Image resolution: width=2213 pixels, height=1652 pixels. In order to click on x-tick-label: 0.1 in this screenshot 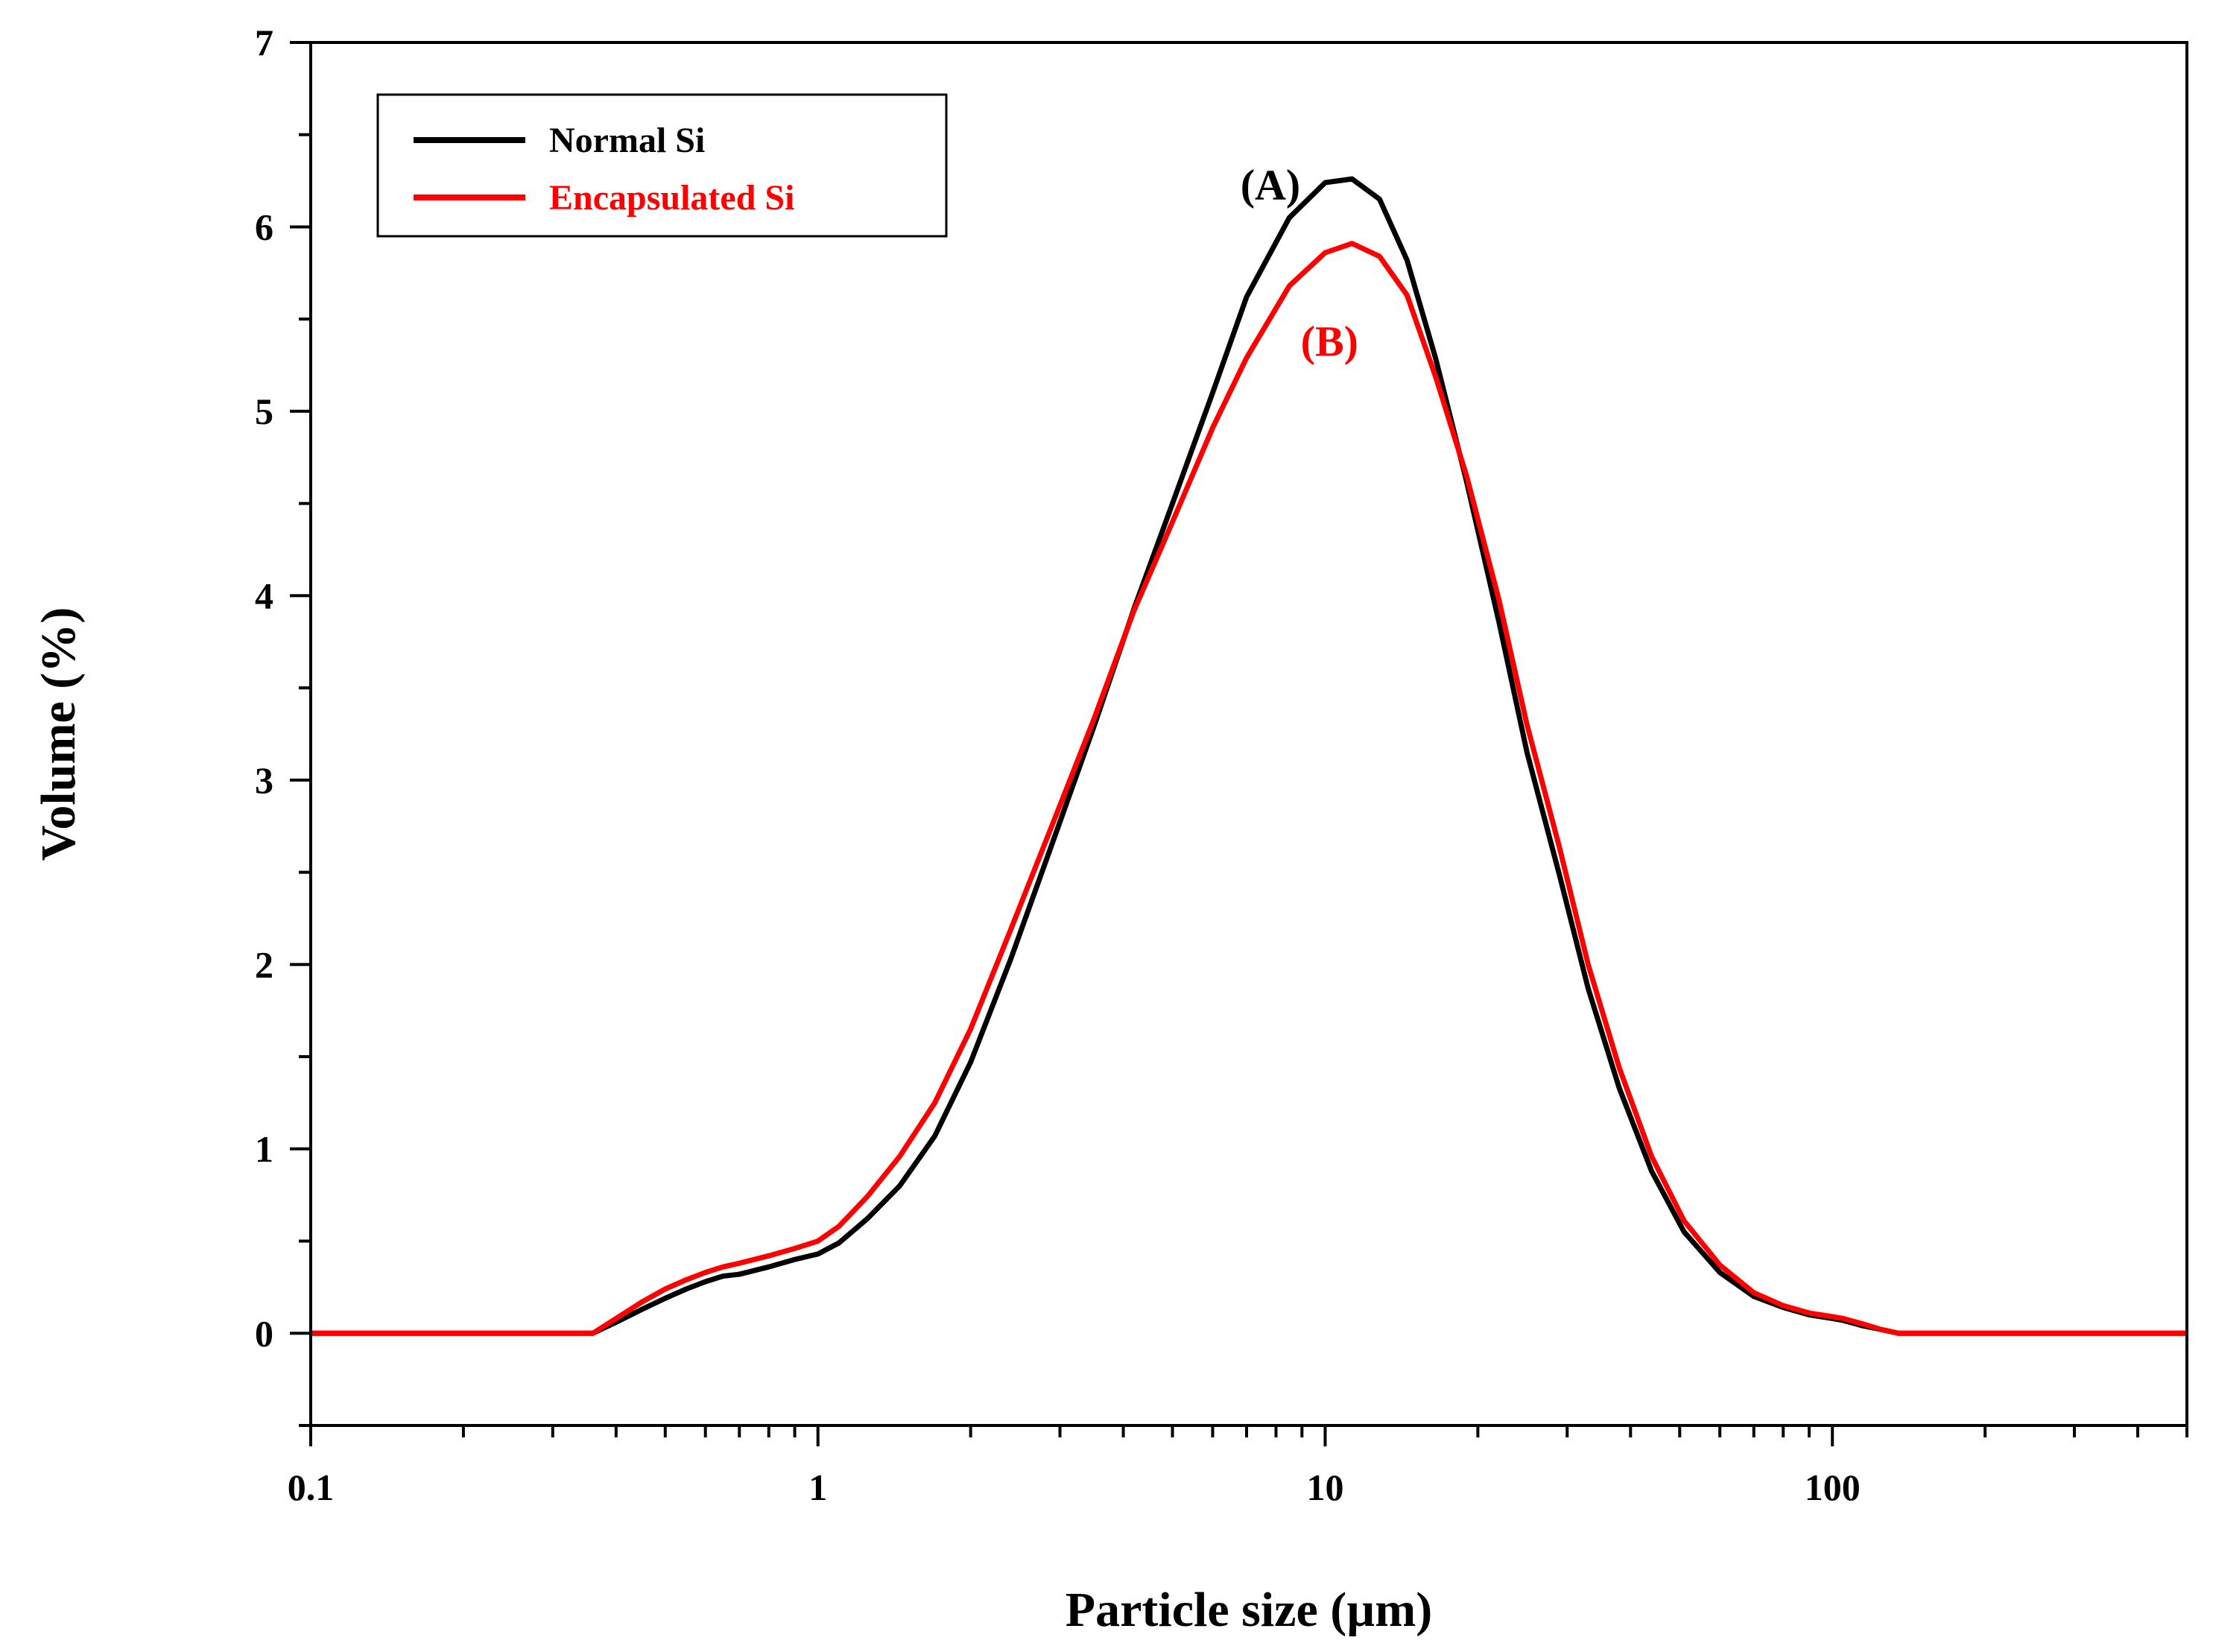, I will do `click(311, 1487)`.